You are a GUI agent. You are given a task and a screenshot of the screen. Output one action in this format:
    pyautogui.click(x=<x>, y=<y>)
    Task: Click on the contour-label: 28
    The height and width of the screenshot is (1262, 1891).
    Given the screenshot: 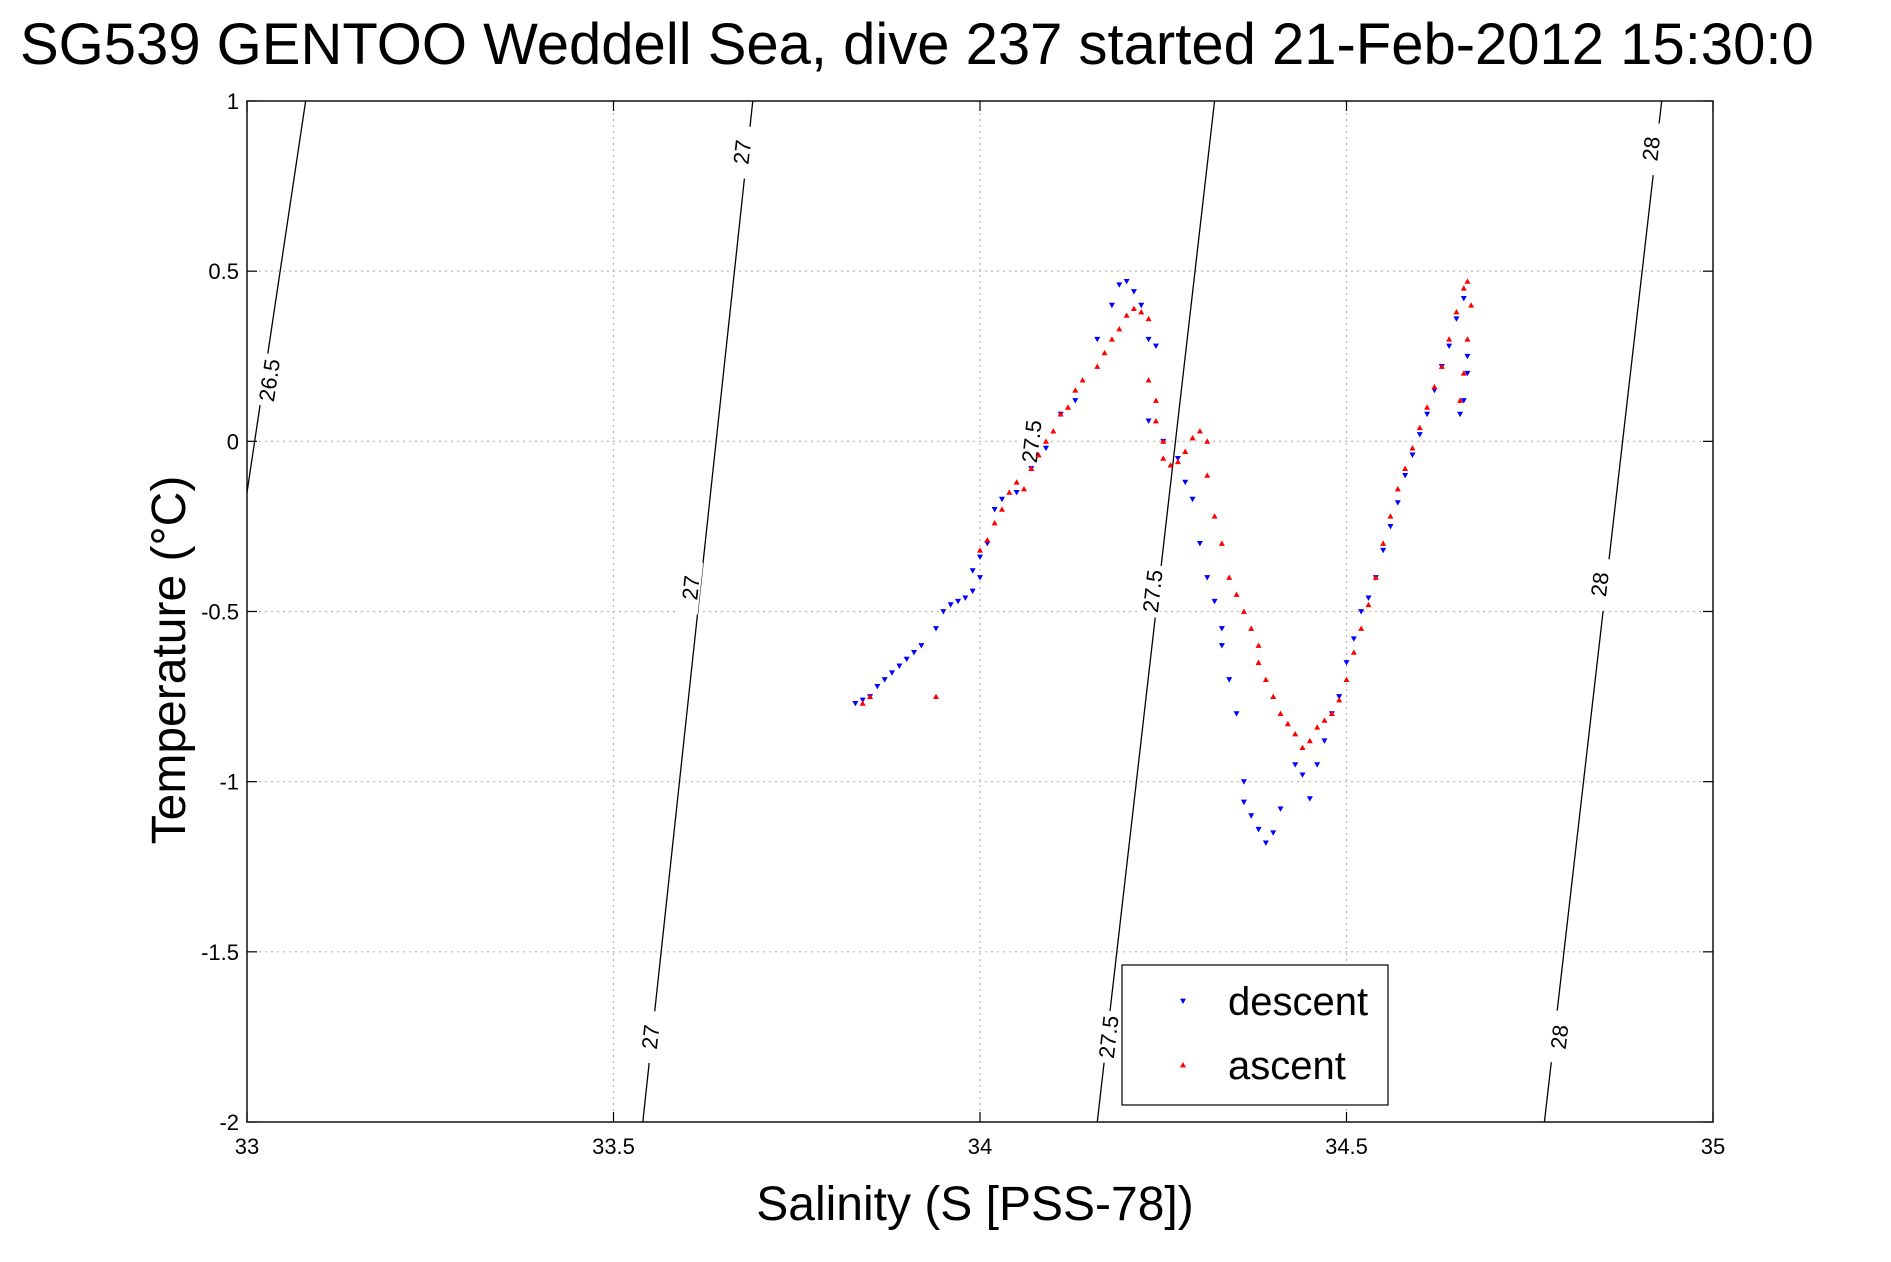 What is the action you would take?
    pyautogui.click(x=1560, y=1036)
    